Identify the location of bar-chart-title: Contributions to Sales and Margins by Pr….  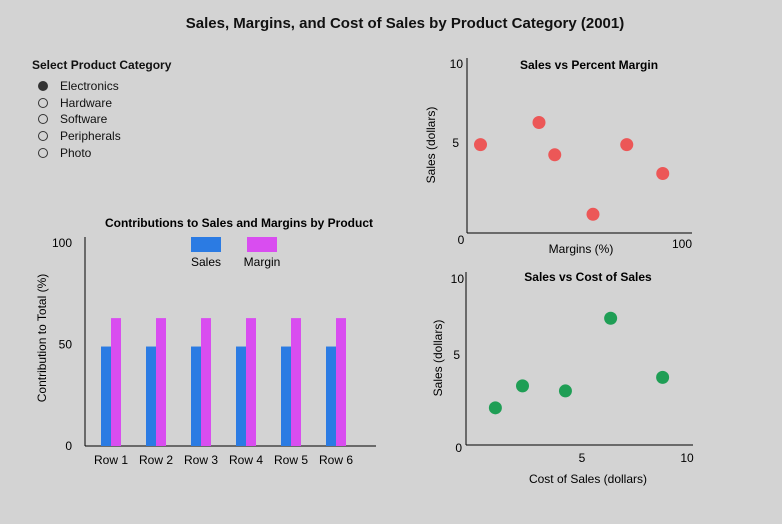
(239, 223).